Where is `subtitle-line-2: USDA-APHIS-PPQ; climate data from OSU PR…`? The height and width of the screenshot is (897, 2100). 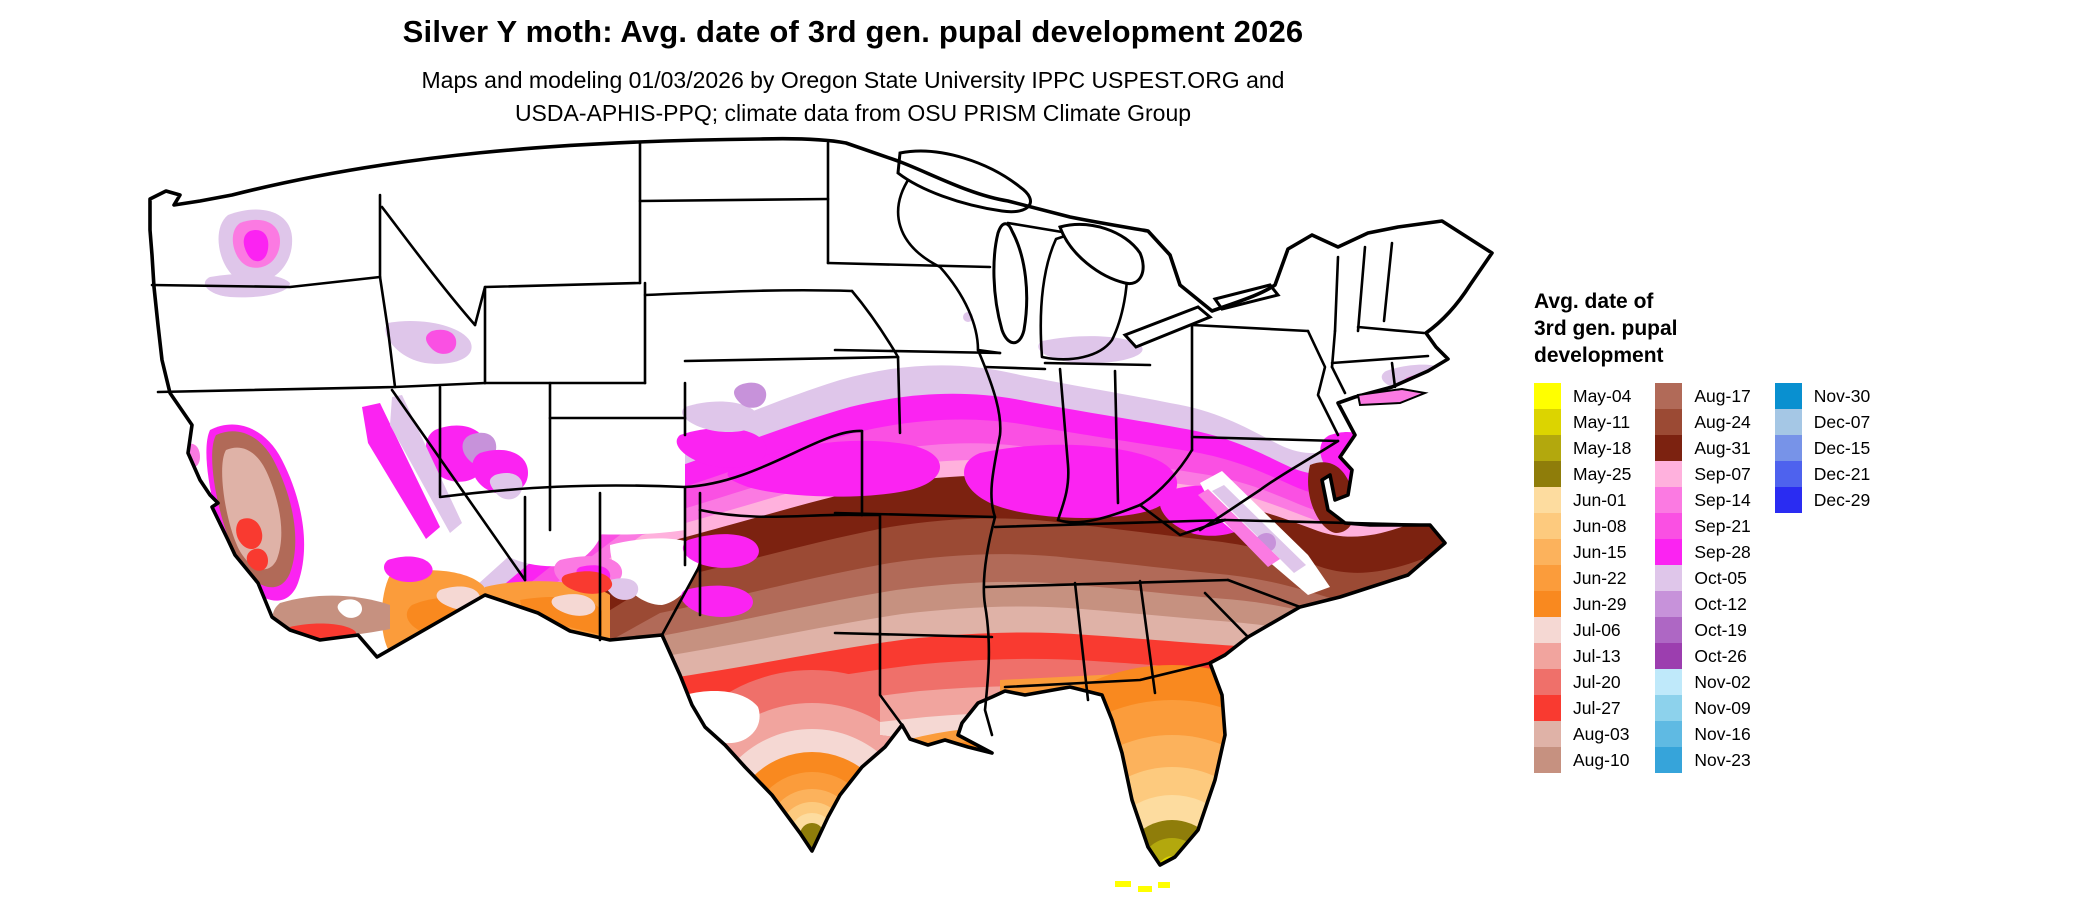
subtitle-line-2: USDA-APHIS-PPQ; climate data from OSU PR… is located at coordinates (853, 113).